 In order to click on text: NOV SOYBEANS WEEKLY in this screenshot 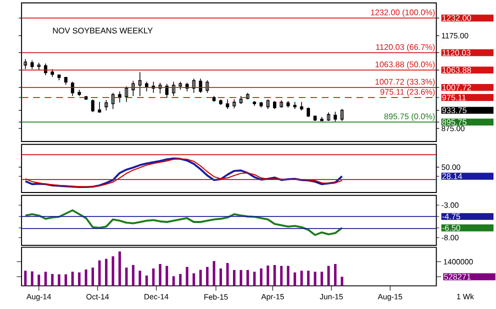, I will do `click(103, 31)`.